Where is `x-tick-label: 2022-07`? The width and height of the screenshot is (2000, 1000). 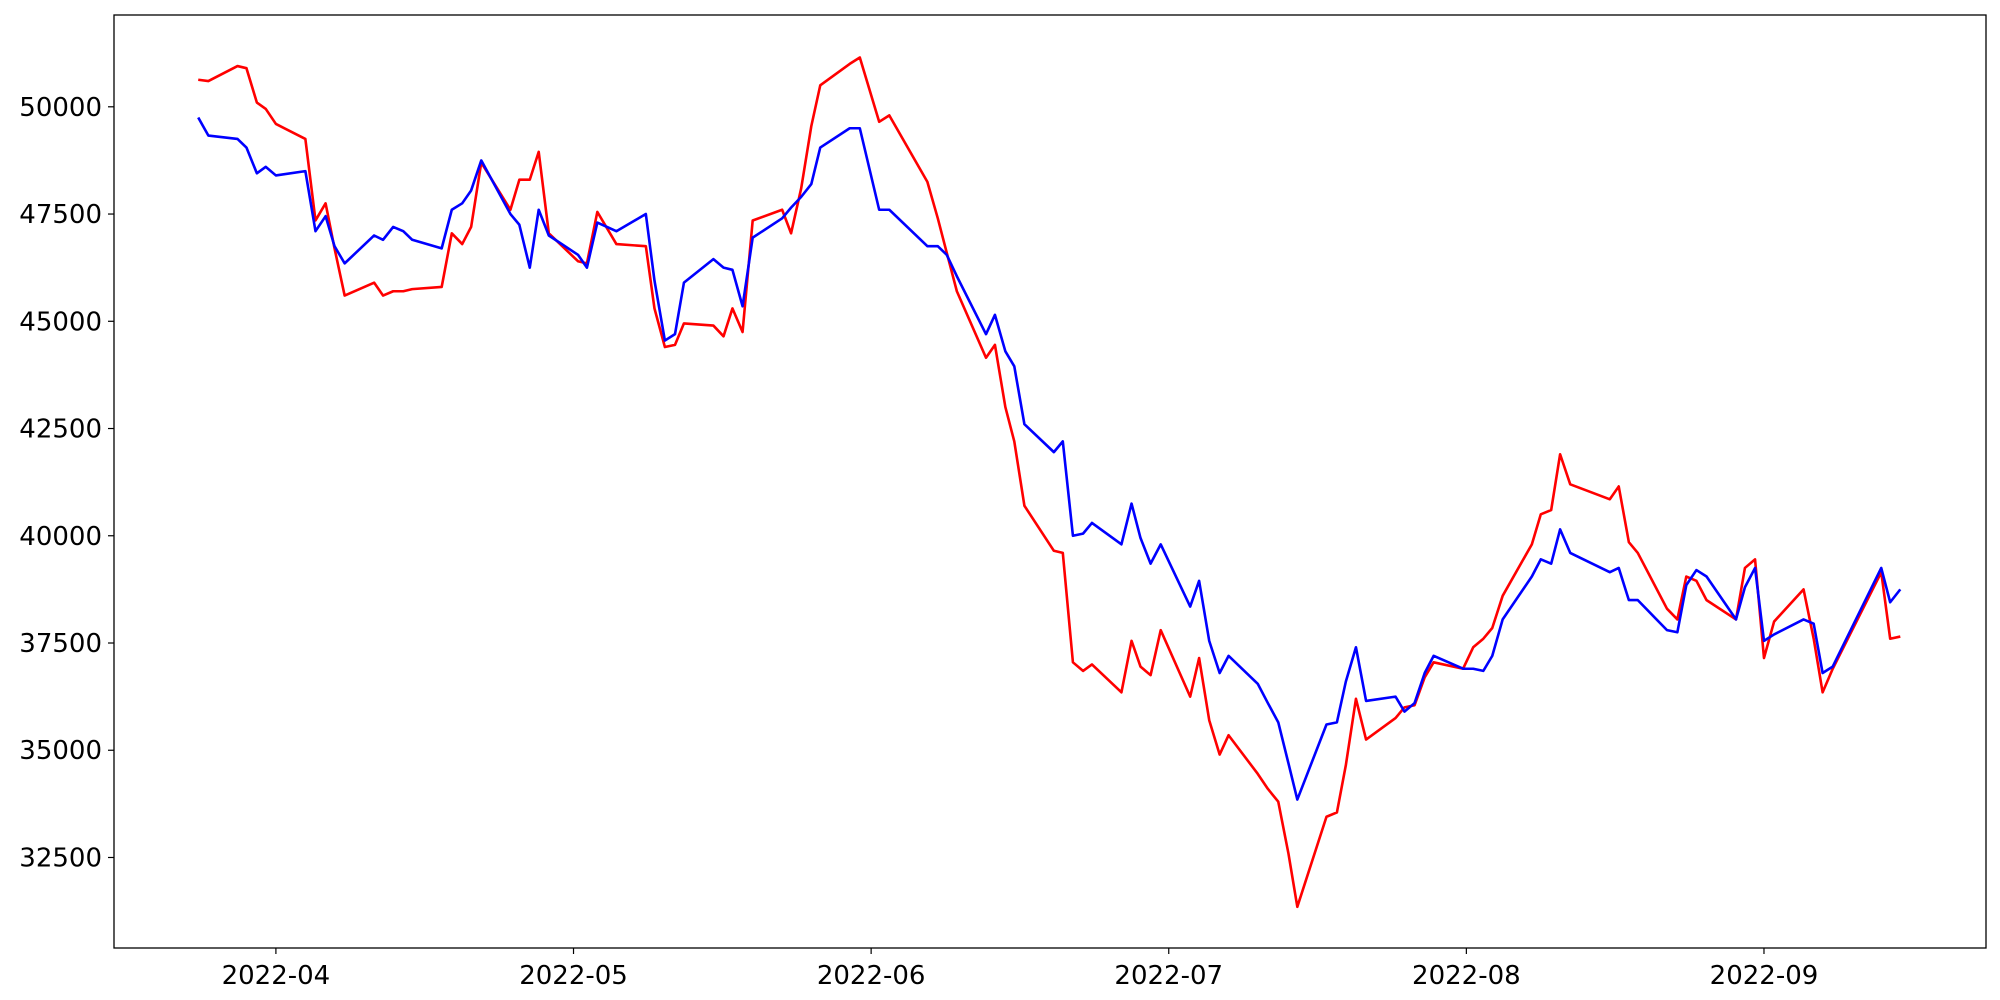
x-tick-label: 2022-07 is located at coordinates (1168, 976).